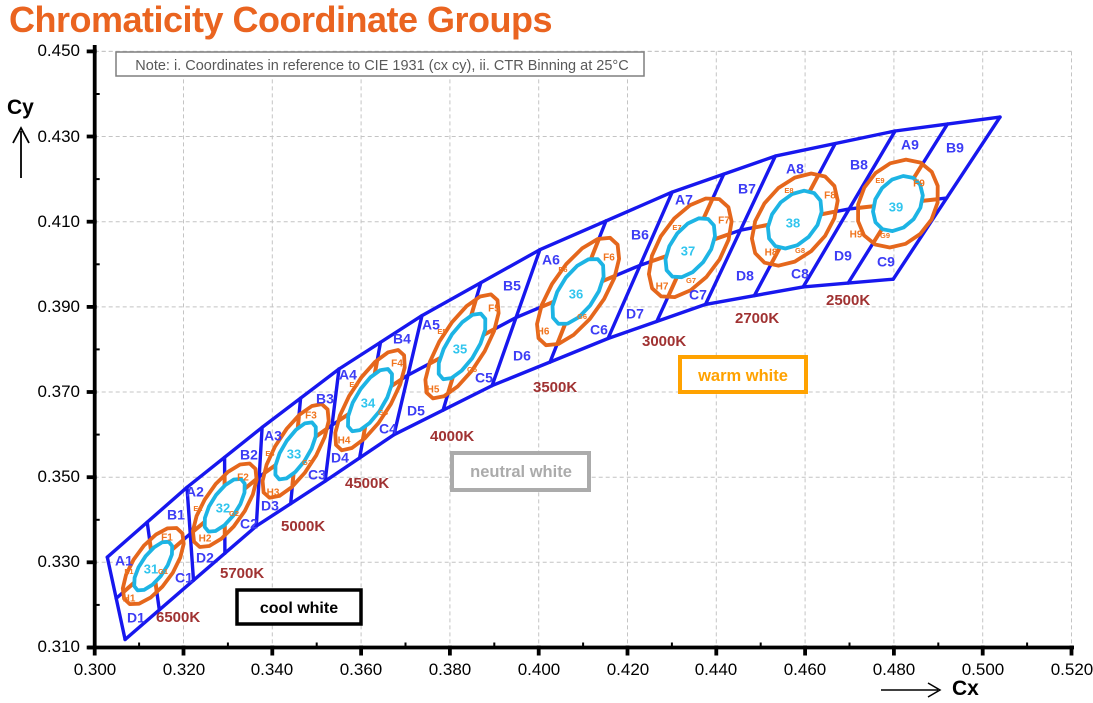  What do you see at coordinates (745, 276) in the screenshot?
I see `svg-text: D8` at bounding box center [745, 276].